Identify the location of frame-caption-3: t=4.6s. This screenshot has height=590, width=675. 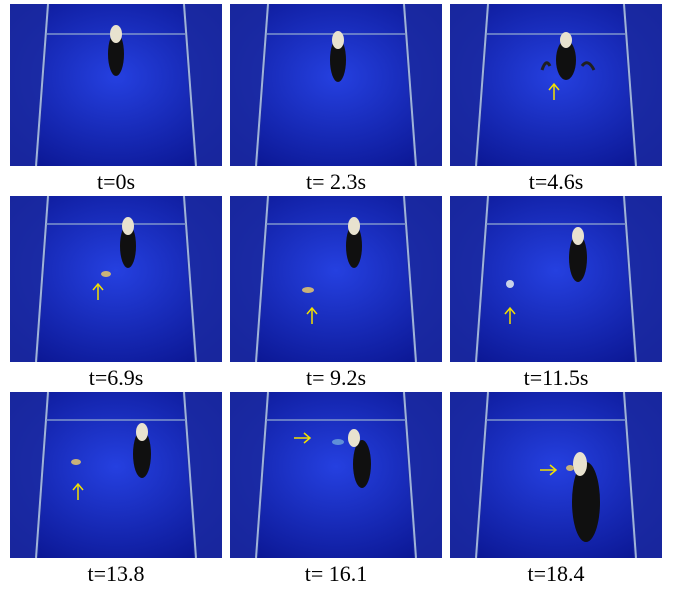
(556, 181).